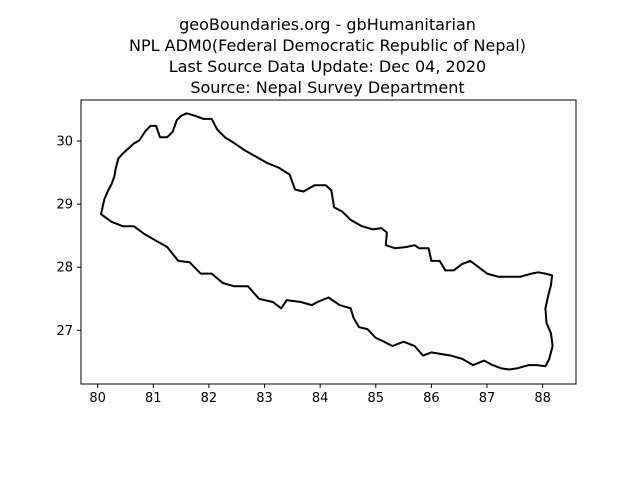  I want to click on y-tick-label: 30, so click(64, 142).